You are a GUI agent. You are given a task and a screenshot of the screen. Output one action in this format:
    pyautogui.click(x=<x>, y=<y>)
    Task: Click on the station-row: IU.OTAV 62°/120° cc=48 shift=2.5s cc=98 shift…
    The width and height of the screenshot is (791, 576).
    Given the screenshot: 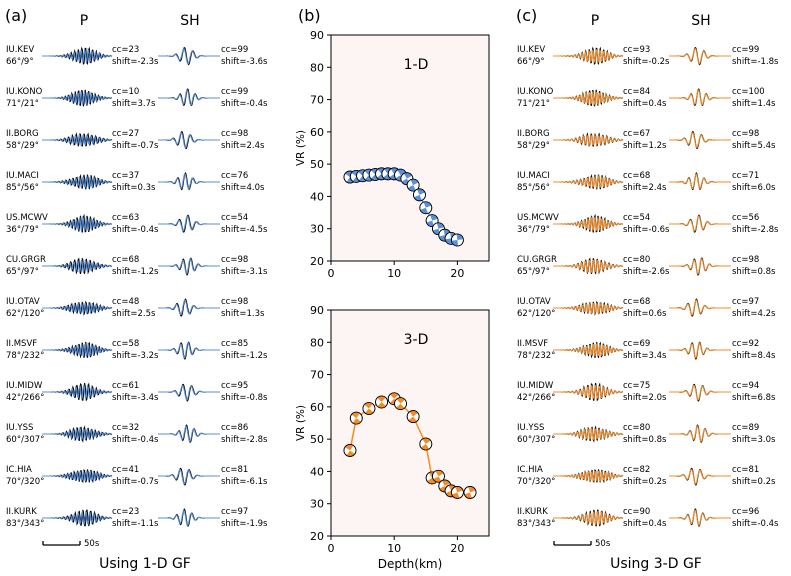 What is the action you would take?
    pyautogui.click(x=135, y=308)
    